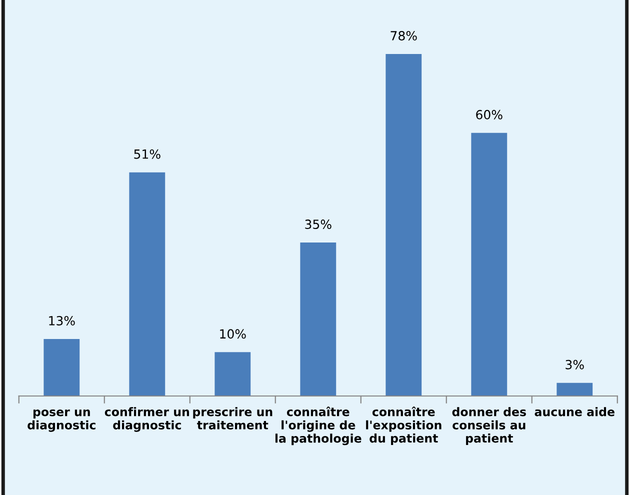 The width and height of the screenshot is (630, 495). Describe the element at coordinates (62, 420) in the screenshot. I see `x-tick-label: poser un diagnostic` at that location.